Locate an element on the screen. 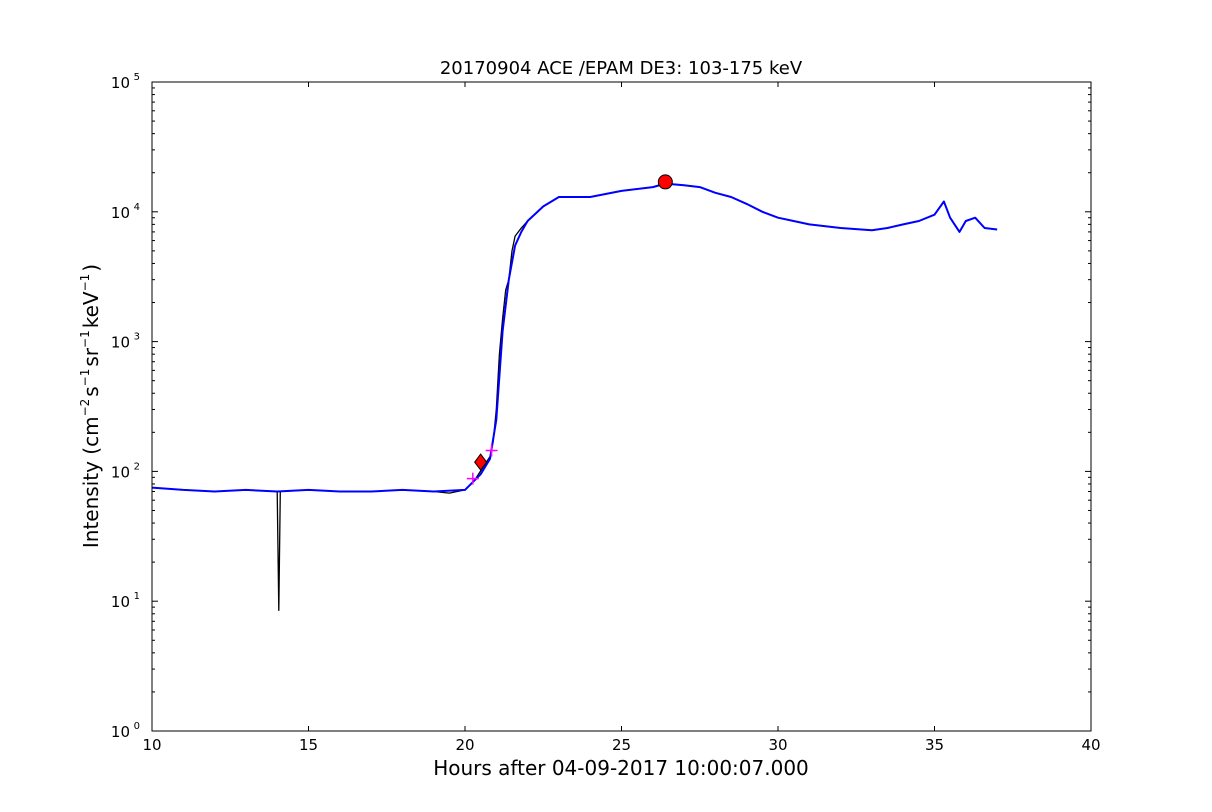 The height and width of the screenshot is (812, 1212). y-tick-label-exponent: 1 is located at coordinates (137, 596).